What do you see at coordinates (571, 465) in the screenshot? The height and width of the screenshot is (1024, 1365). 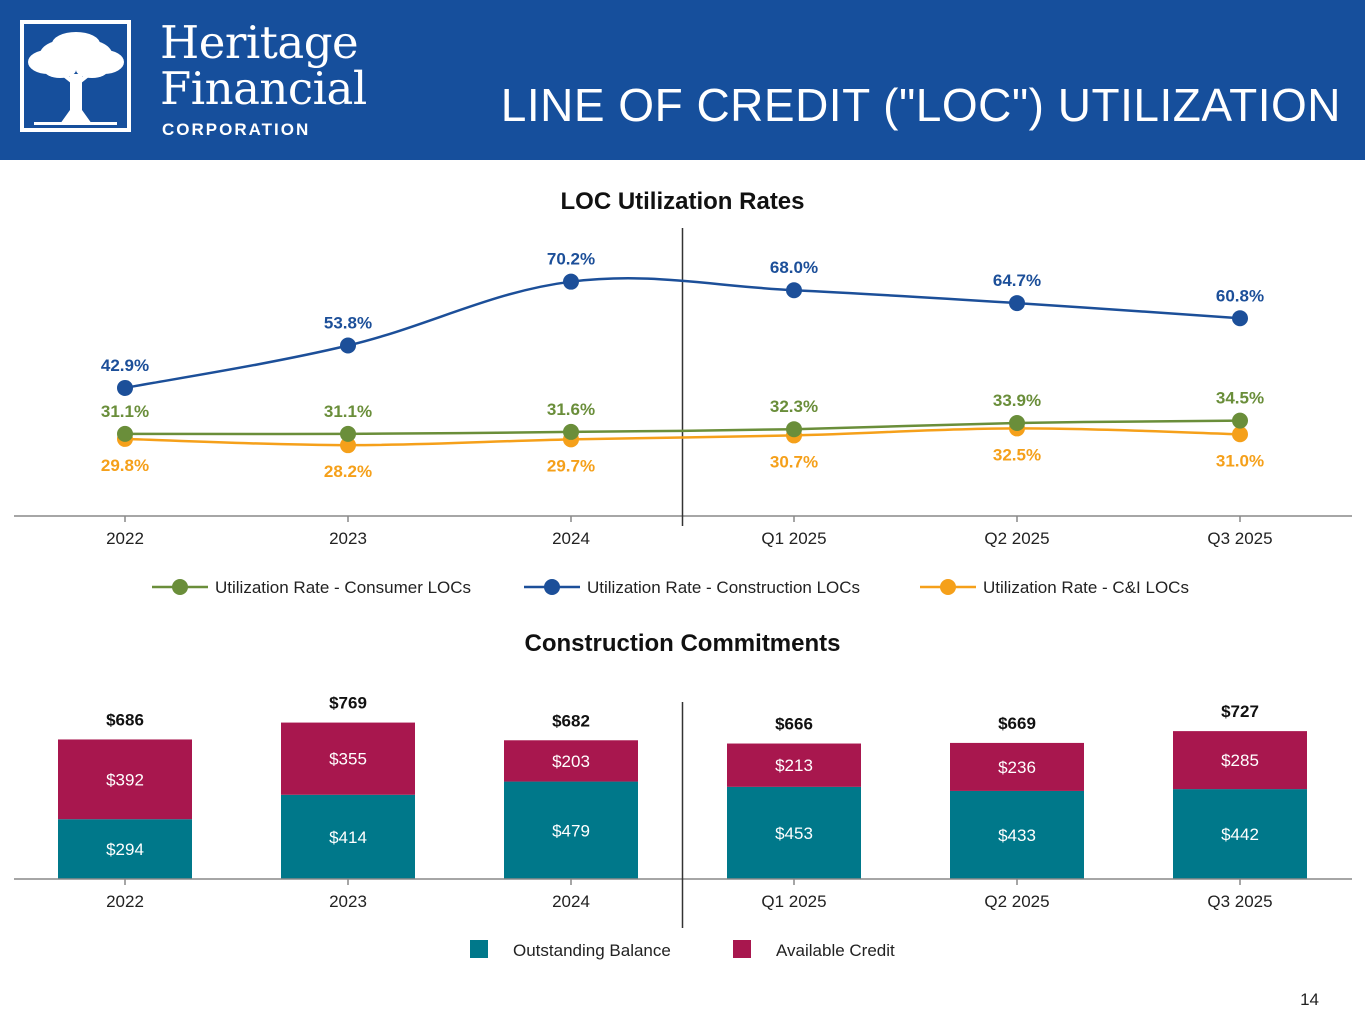 I see `line-data-label: 29.7%` at bounding box center [571, 465].